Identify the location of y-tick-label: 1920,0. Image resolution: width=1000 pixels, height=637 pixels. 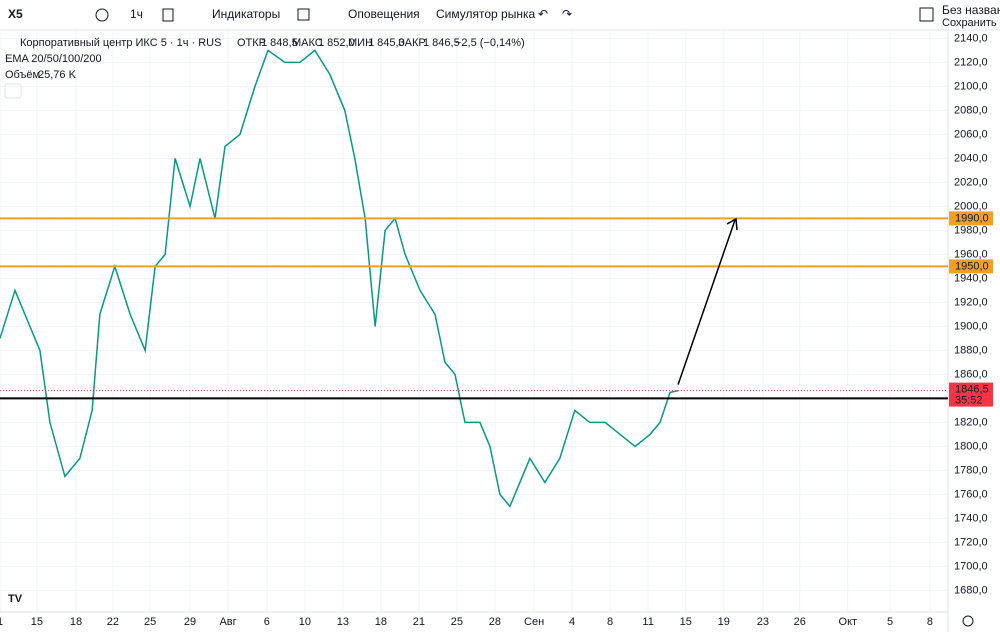
(971, 302).